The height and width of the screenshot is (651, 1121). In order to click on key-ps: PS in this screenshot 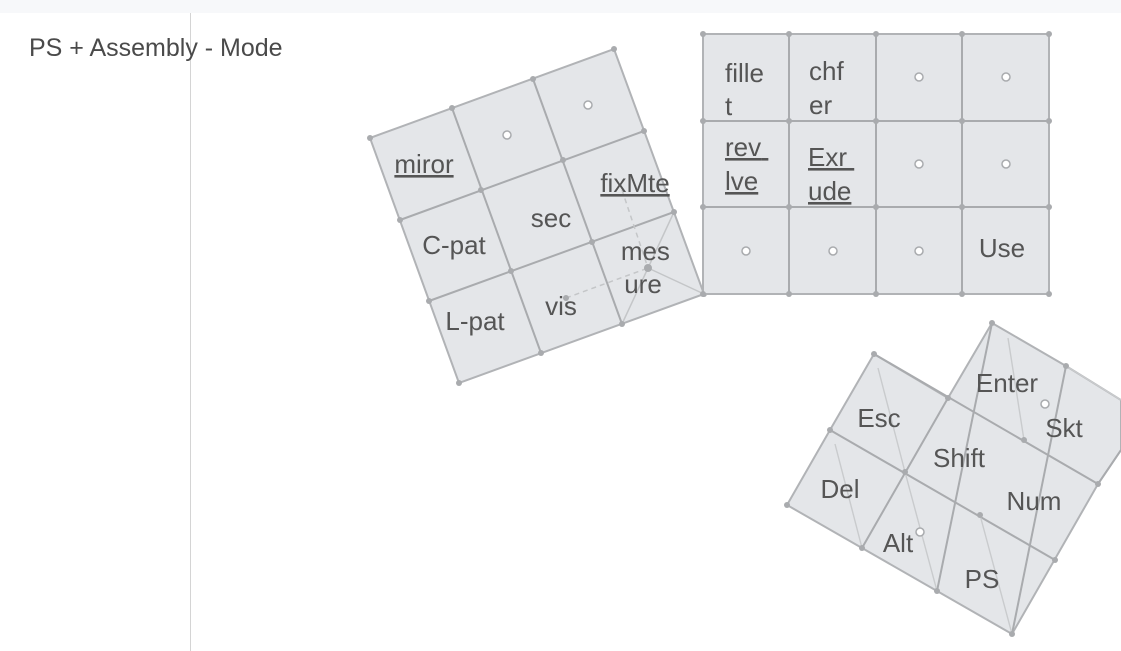, I will do `click(982, 579)`.